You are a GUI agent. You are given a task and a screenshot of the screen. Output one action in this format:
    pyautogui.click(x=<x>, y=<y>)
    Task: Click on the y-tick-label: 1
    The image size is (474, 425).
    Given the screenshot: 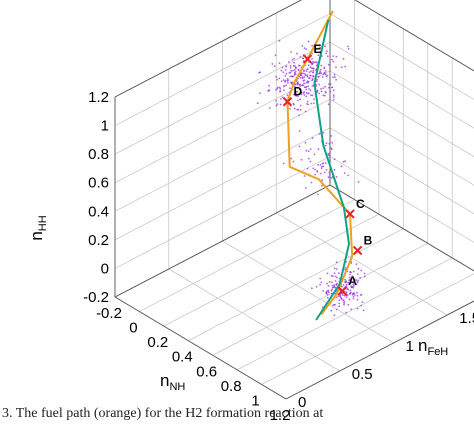 What is the action you would take?
    pyautogui.click(x=410, y=346)
    